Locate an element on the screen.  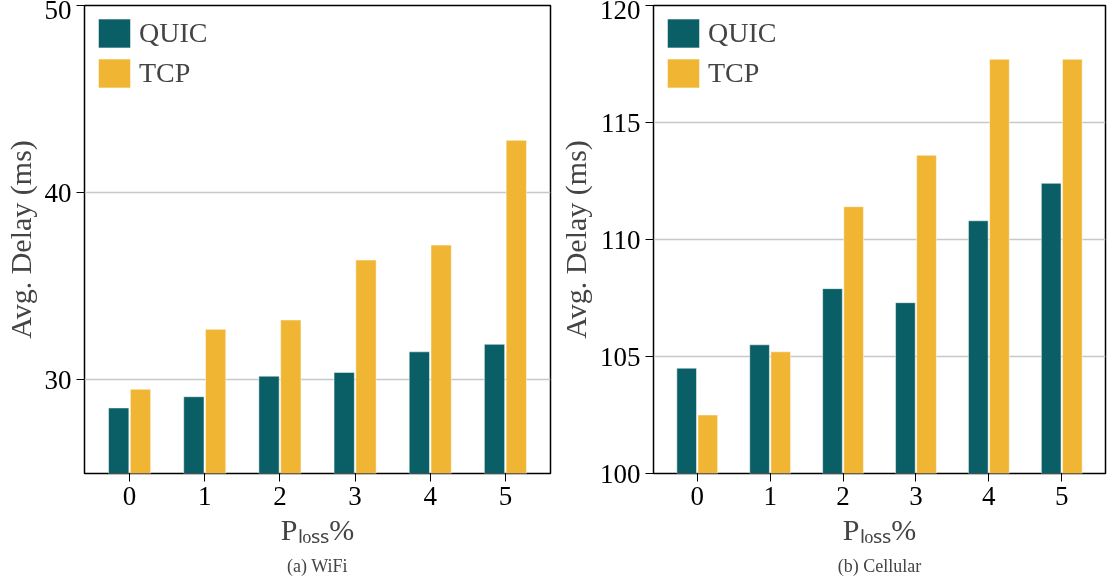
y-tick-label: 30 is located at coordinates (58, 379).